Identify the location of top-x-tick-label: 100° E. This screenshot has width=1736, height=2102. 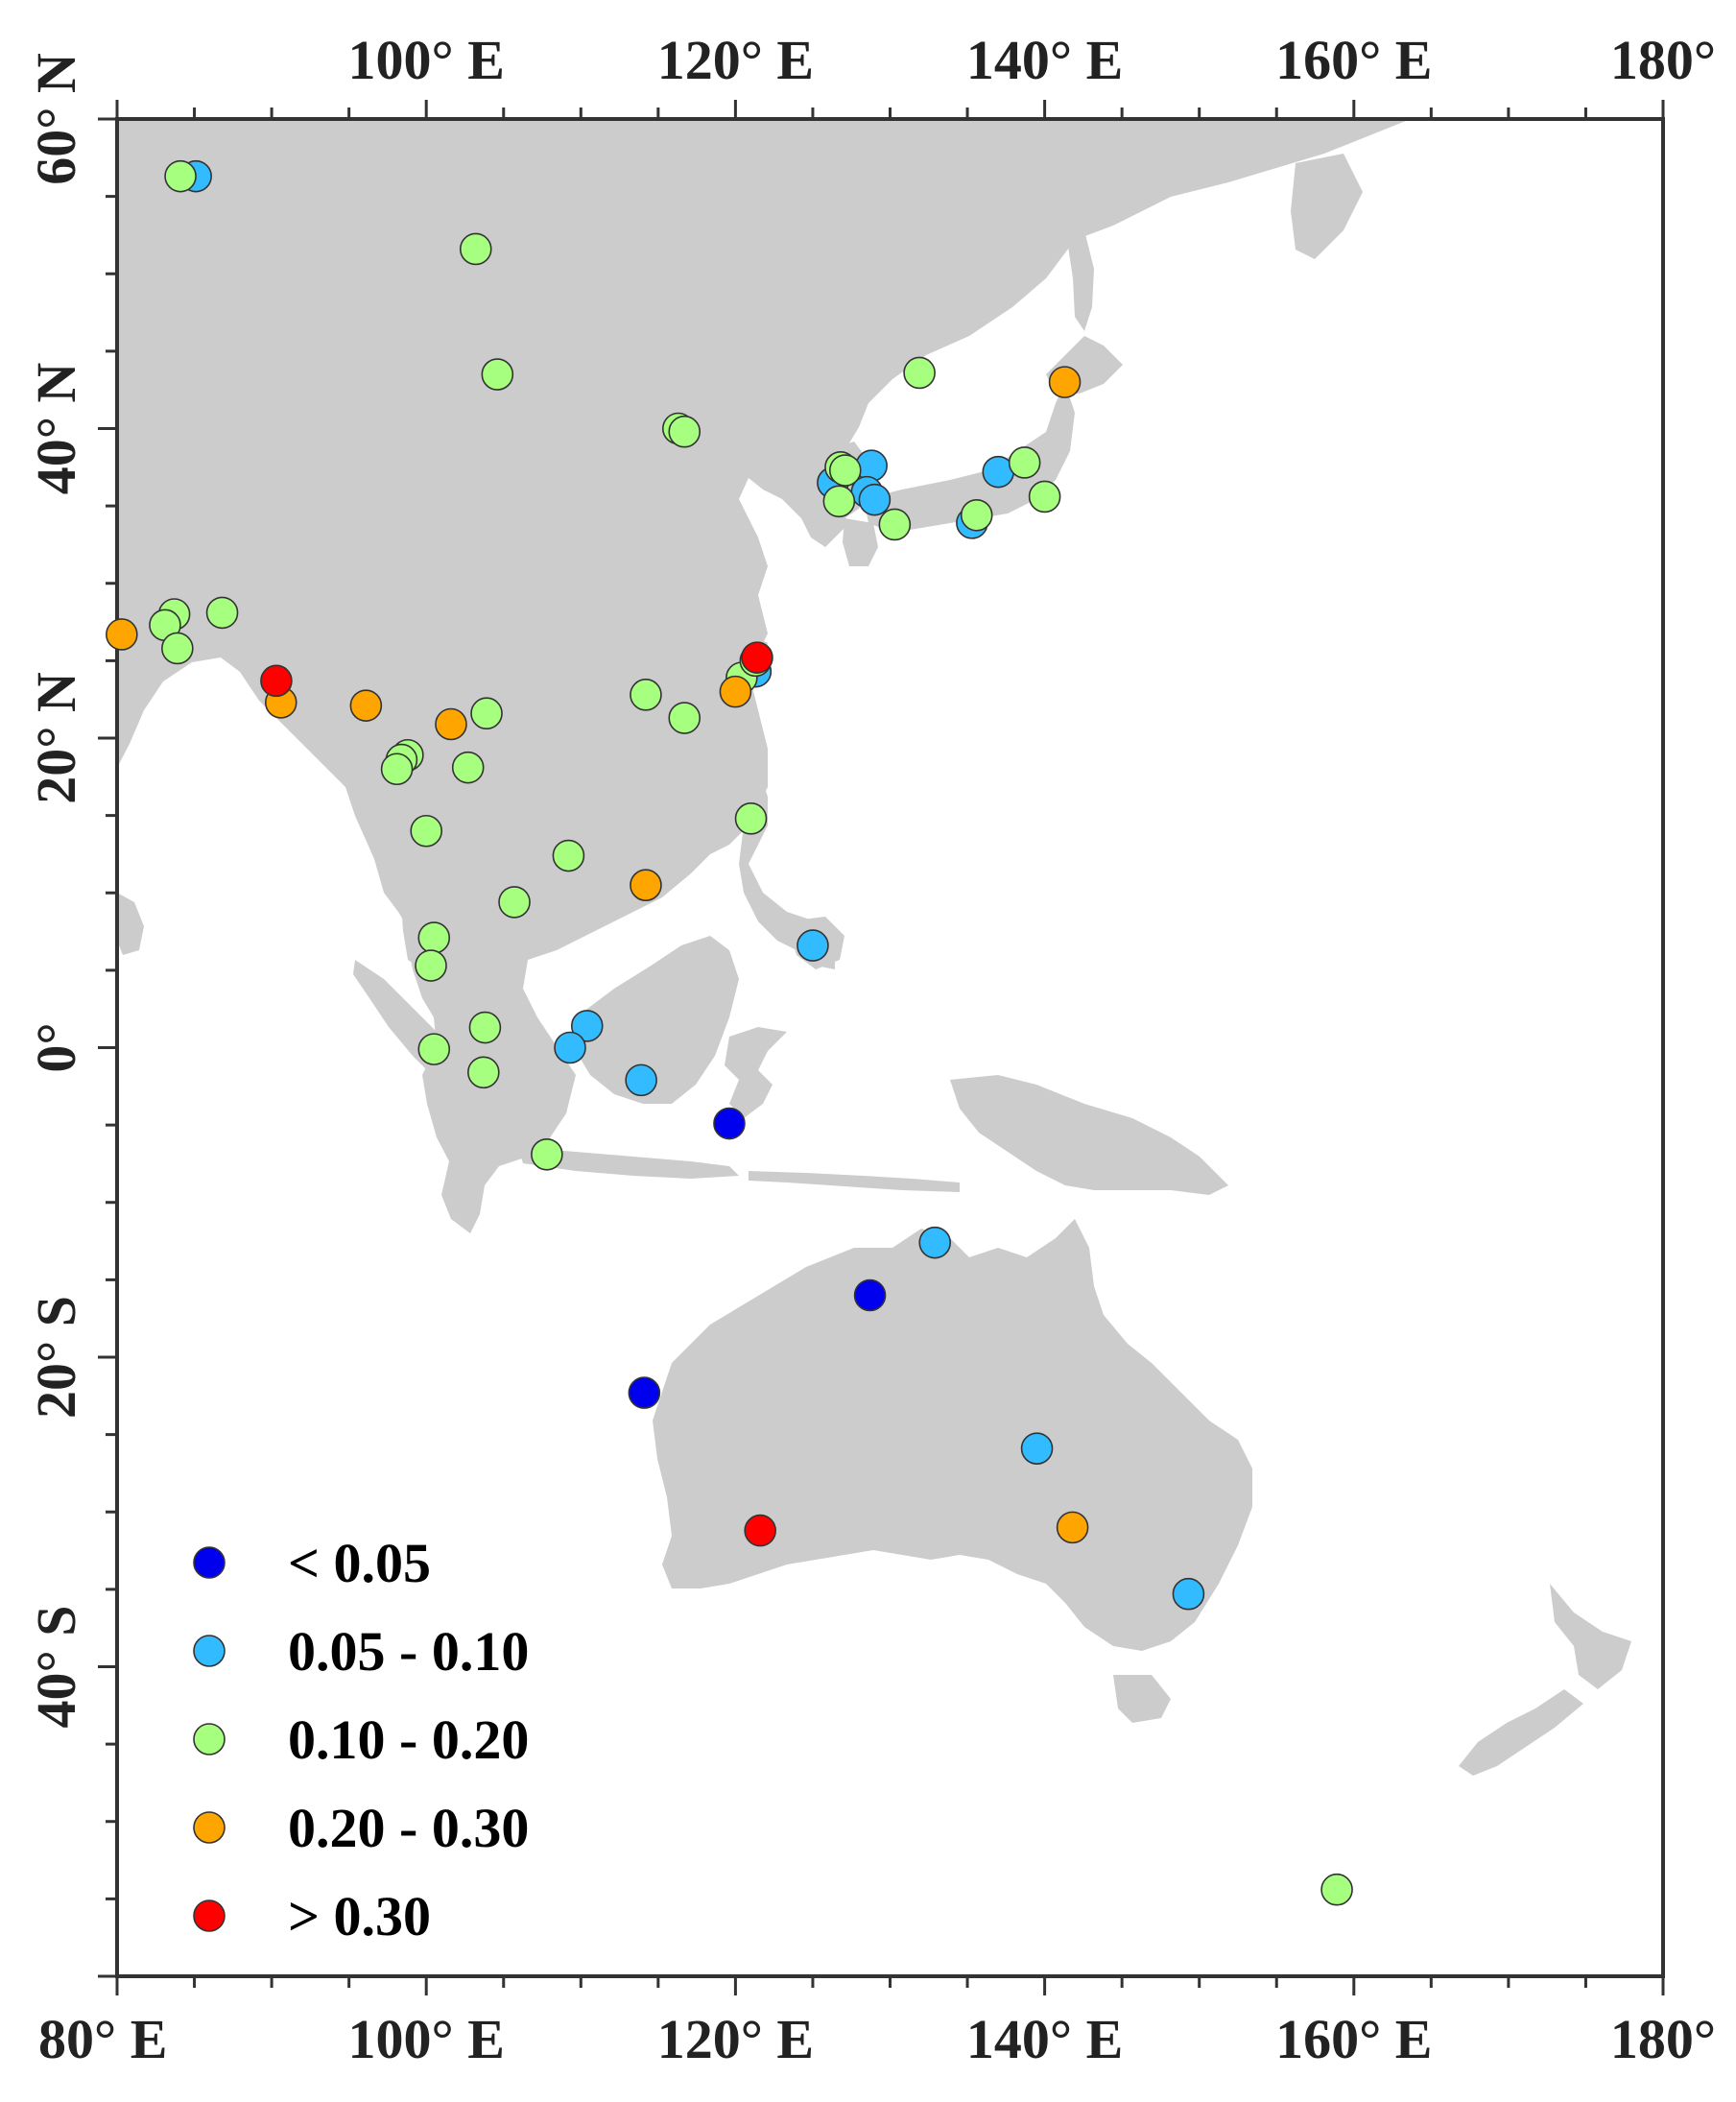
(426, 60).